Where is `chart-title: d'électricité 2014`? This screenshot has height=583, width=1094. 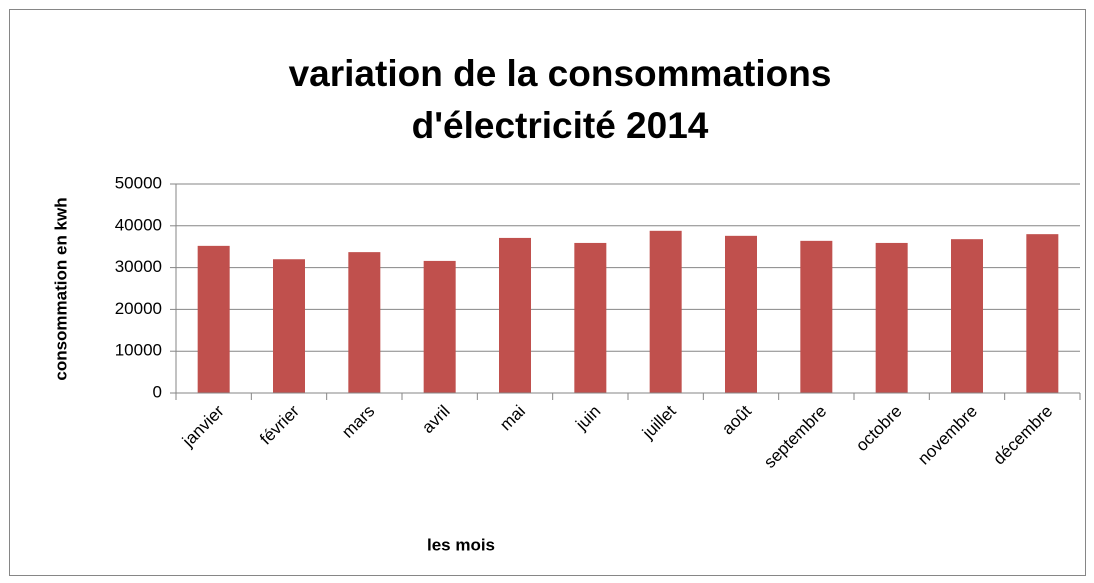 chart-title: d'électricité 2014 is located at coordinates (560, 125).